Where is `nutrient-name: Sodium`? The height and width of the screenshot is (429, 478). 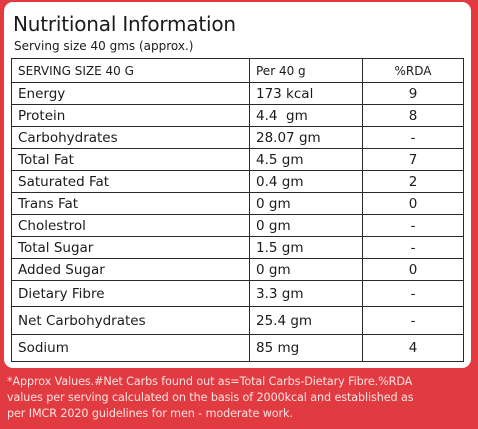
nutrient-name: Sodium is located at coordinates (130, 348).